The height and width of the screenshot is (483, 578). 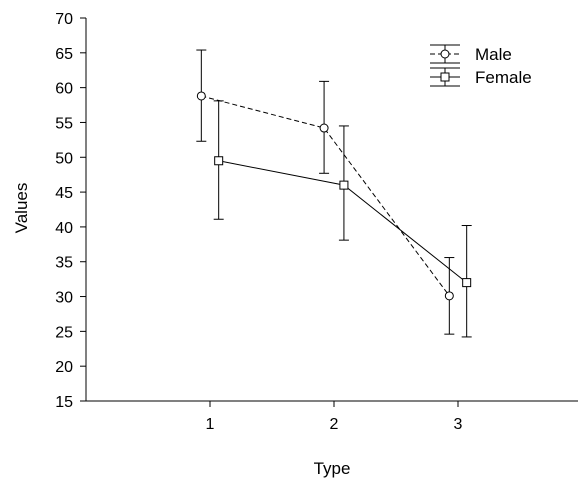 I want to click on y-tick-label: 30, so click(x=64, y=298).